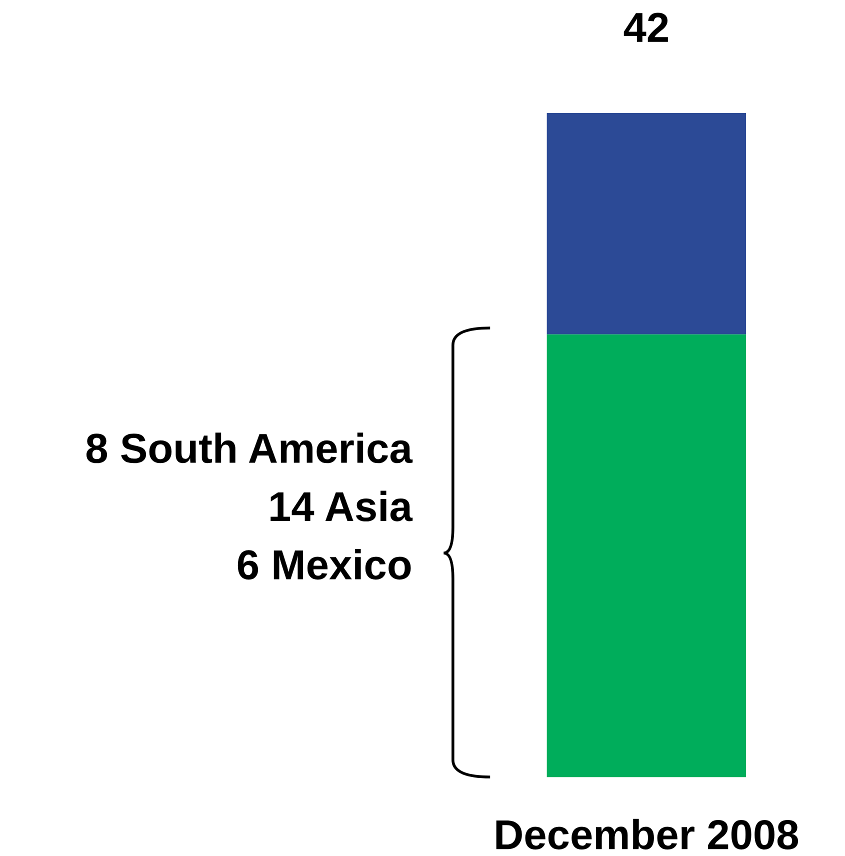  I want to click on text: 8 South America, so click(249, 448).